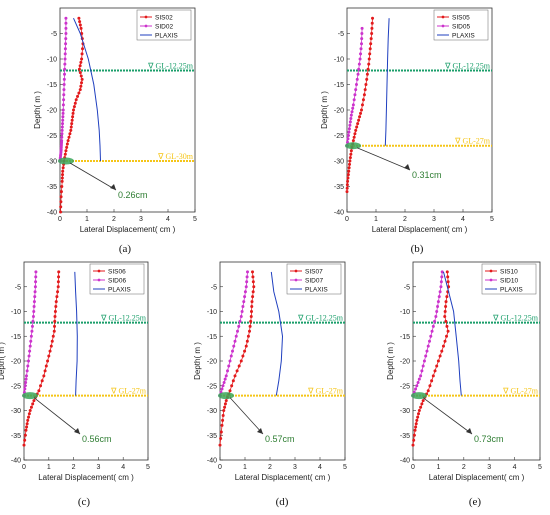 Image resolution: width=550 pixels, height=515 pixels. I want to click on series-line-PLAXIS, so click(452, 333).